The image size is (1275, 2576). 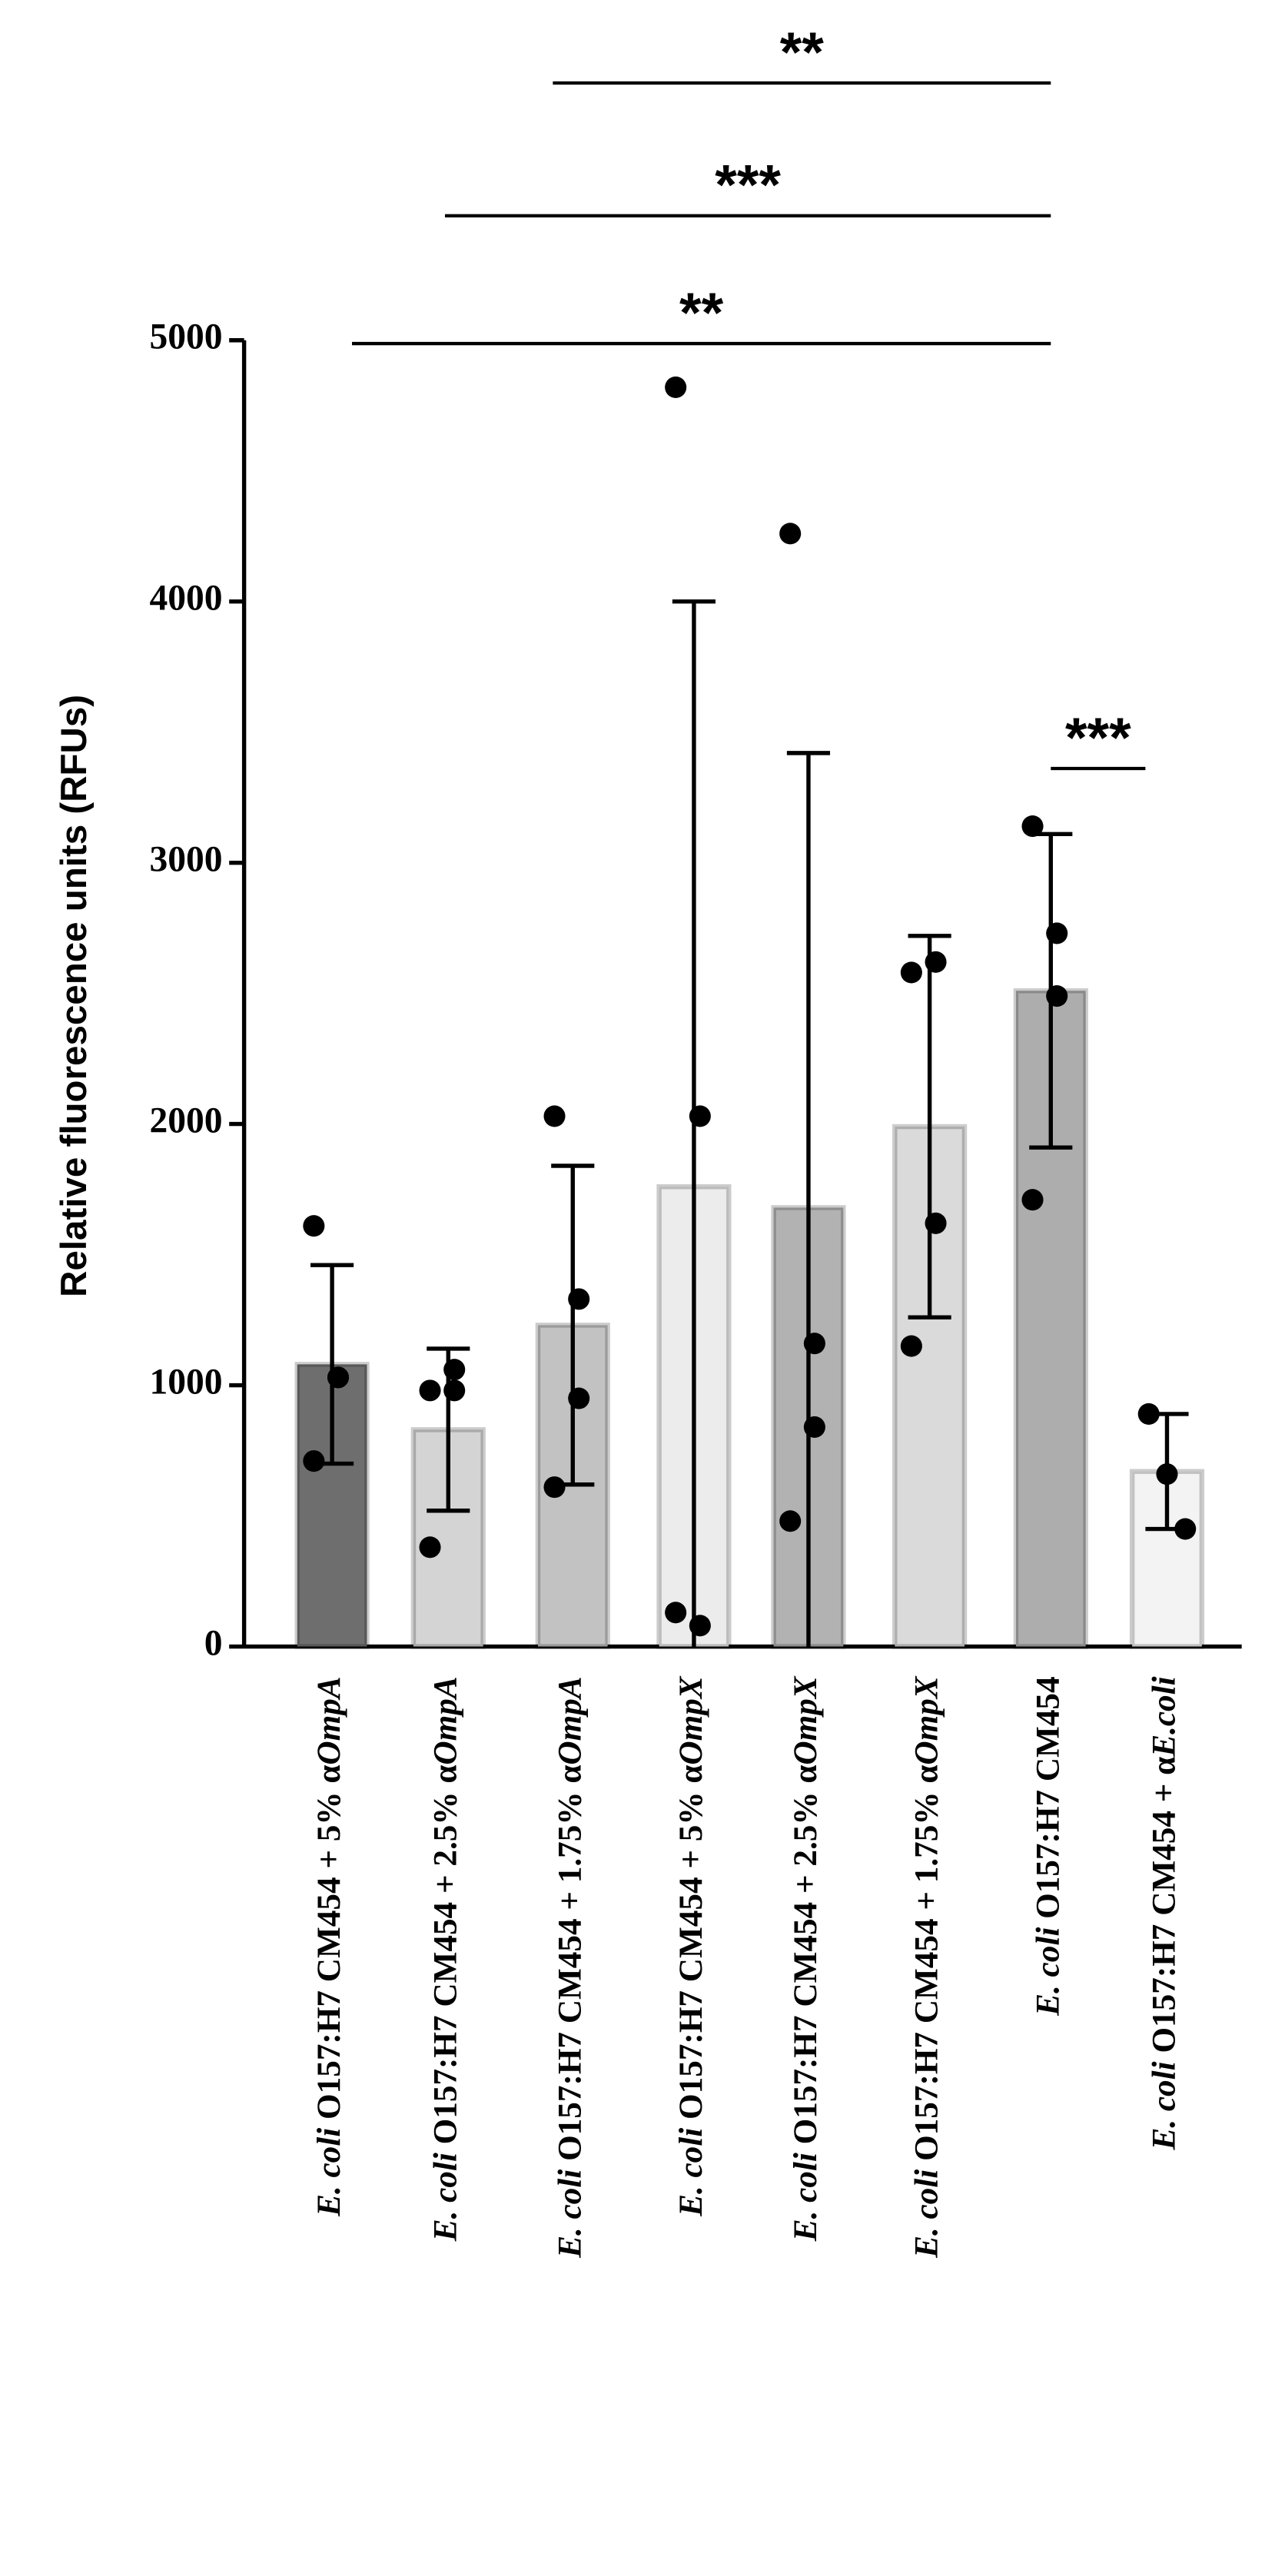 What do you see at coordinates (187, 860) in the screenshot?
I see `y-tick-label: 3000` at bounding box center [187, 860].